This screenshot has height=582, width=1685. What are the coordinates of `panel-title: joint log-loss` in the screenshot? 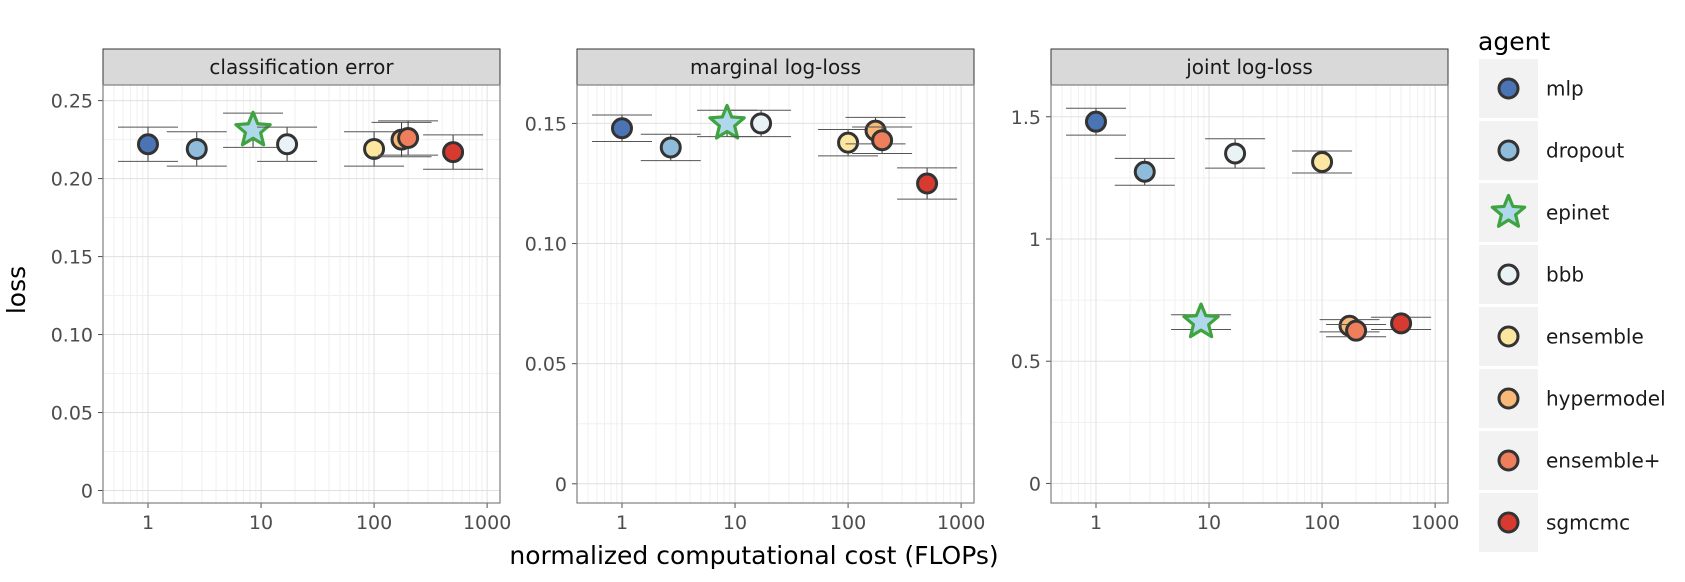 It's located at (1249, 67).